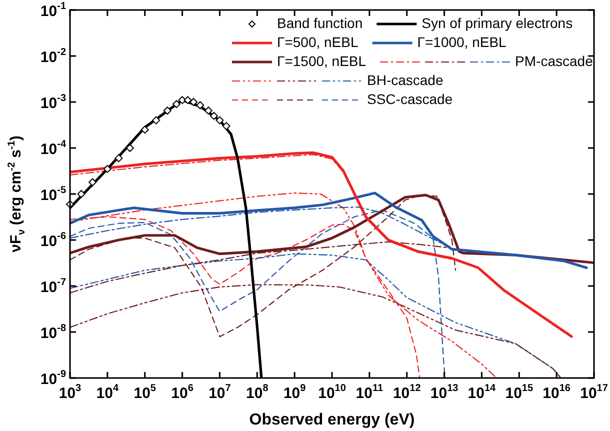 The width and height of the screenshot is (610, 431). Describe the element at coordinates (462, 42) in the screenshot. I see `legend-label: Γ=1000, nEBL` at that location.